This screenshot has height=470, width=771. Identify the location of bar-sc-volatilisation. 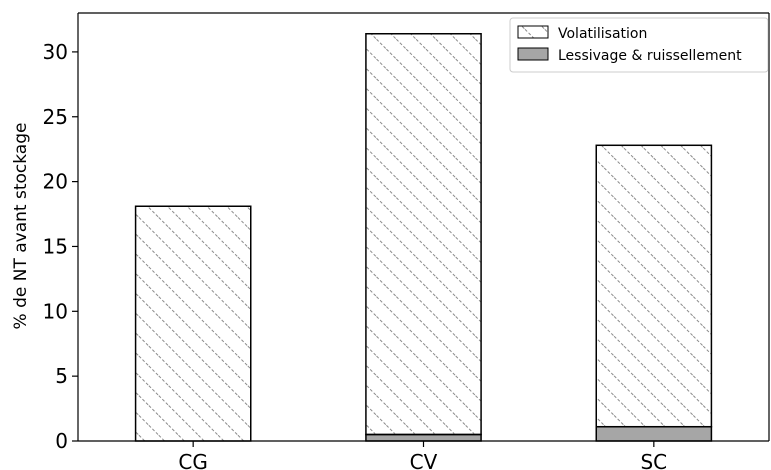
(654, 286).